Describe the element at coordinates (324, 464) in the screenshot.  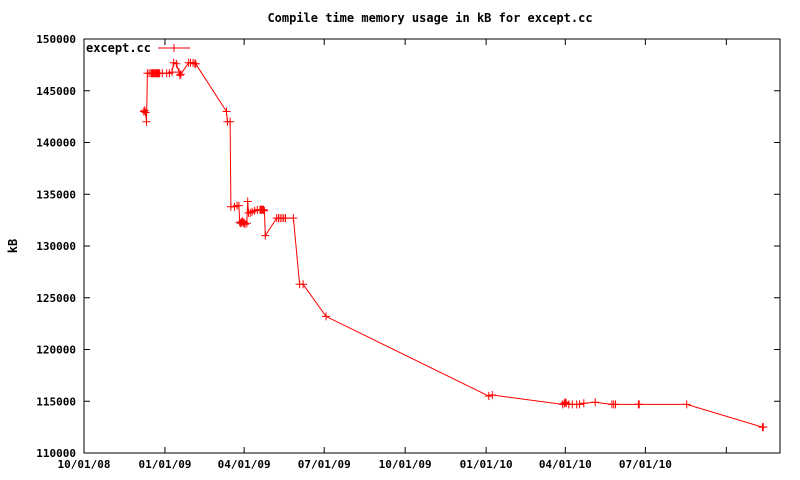
I see `x-tick-label: 07/01/09` at that location.